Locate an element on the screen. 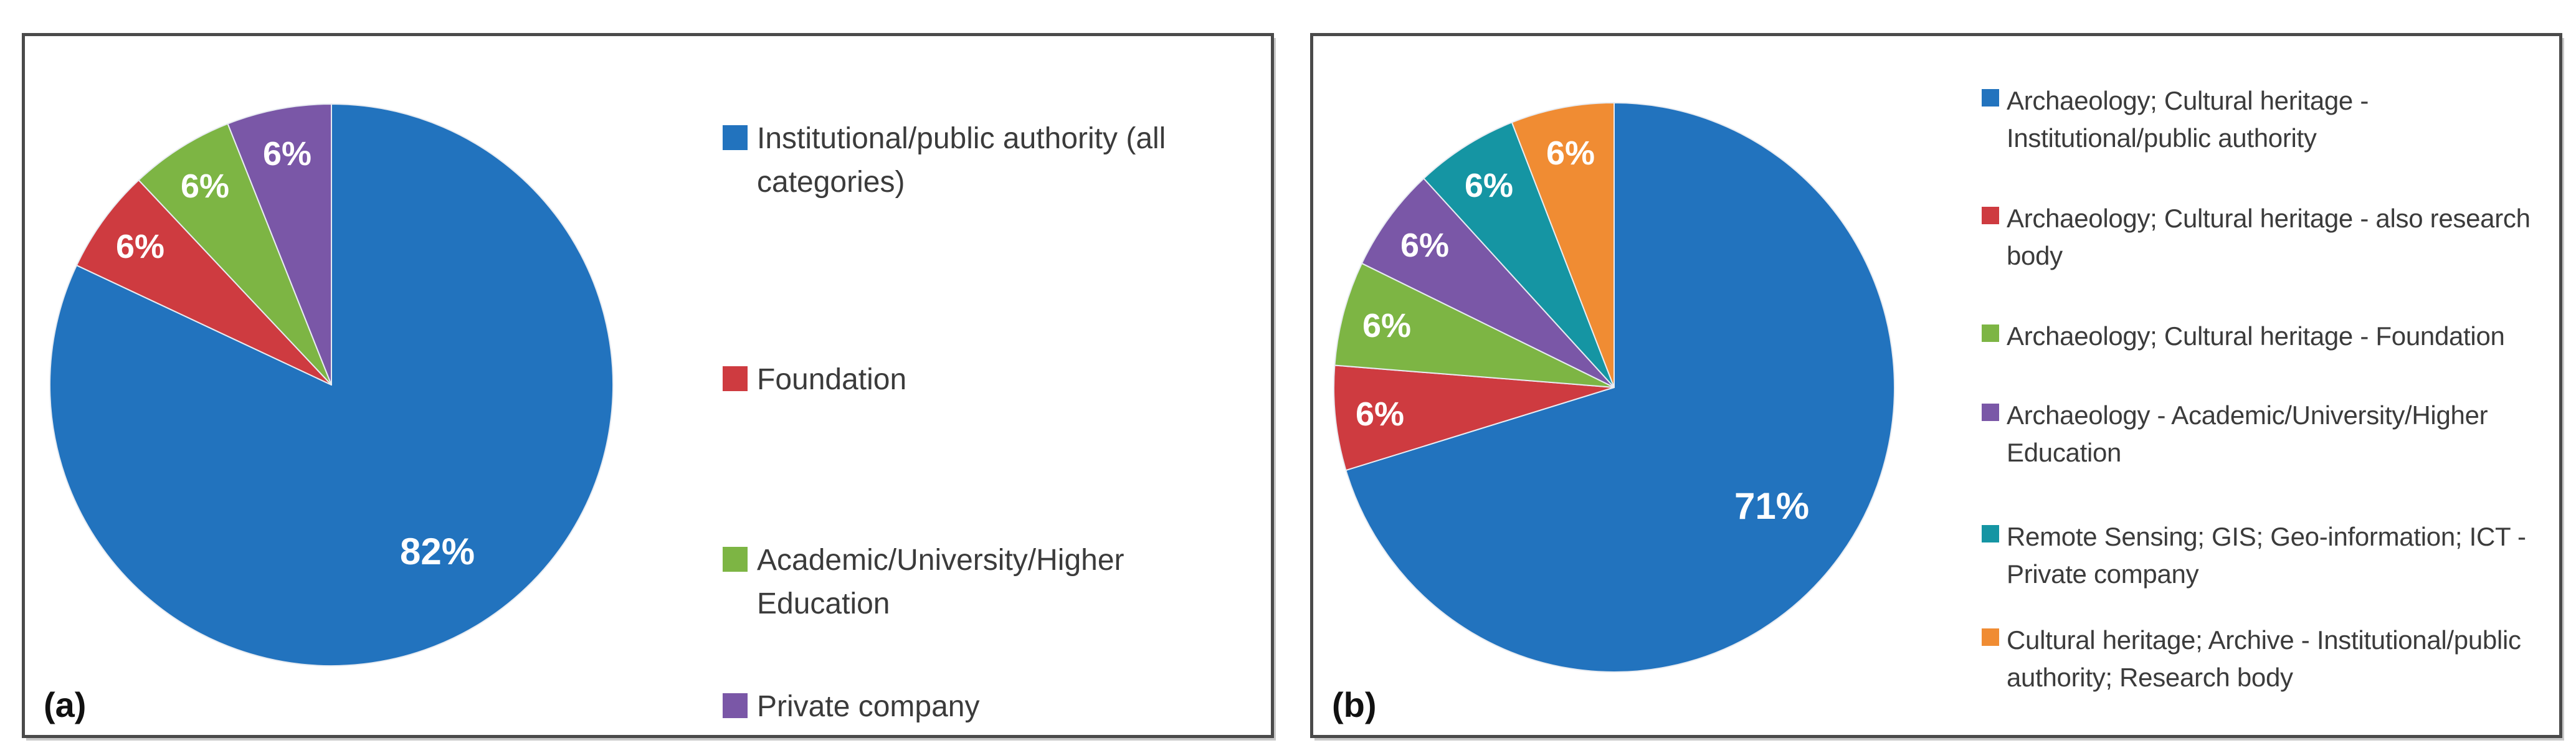 The width and height of the screenshot is (2576, 753). panel-label-b: (b) is located at coordinates (1354, 704).